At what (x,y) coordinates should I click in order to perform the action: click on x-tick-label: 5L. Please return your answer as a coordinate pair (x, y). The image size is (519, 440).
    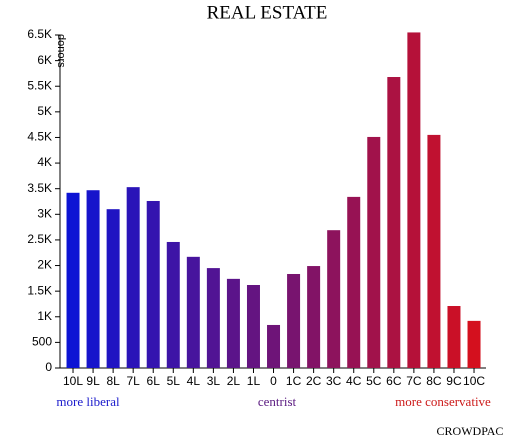
    Looking at the image, I should click on (174, 381).